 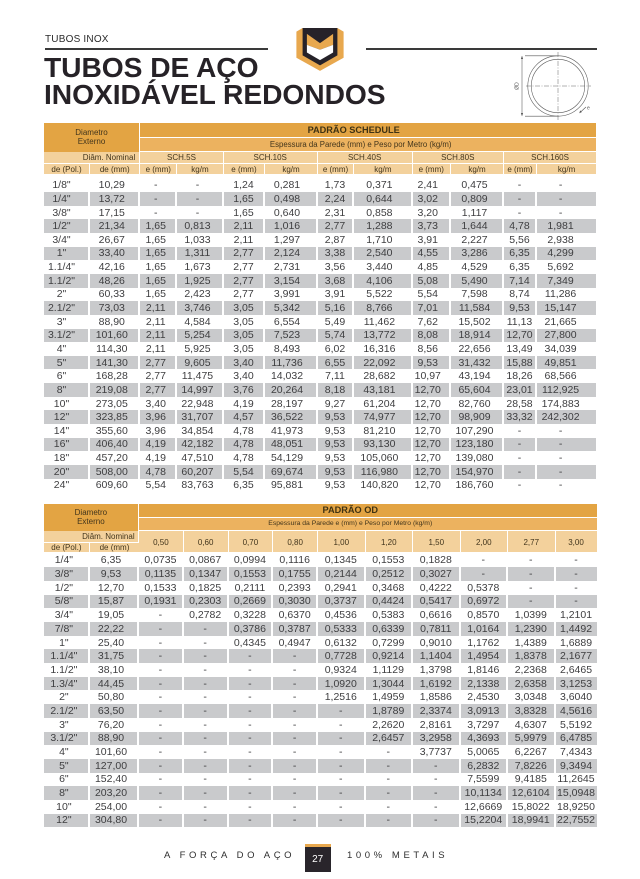 What do you see at coordinates (588, 109) in the screenshot?
I see `svg-text: e` at bounding box center [588, 109].